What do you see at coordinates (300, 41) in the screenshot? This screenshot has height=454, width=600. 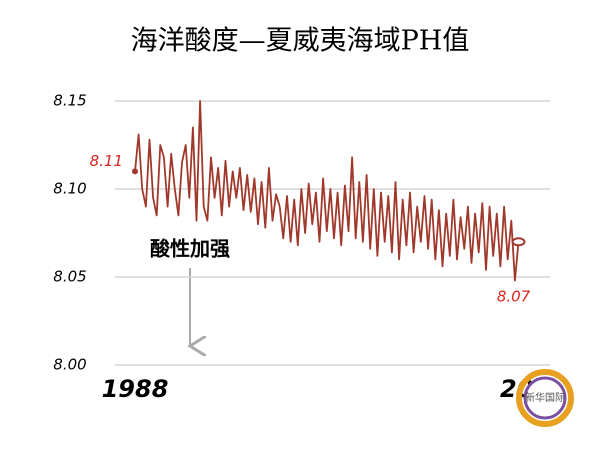 I see `chart-title: 海洋酸度—夏威夷海域PH值` at bounding box center [300, 41].